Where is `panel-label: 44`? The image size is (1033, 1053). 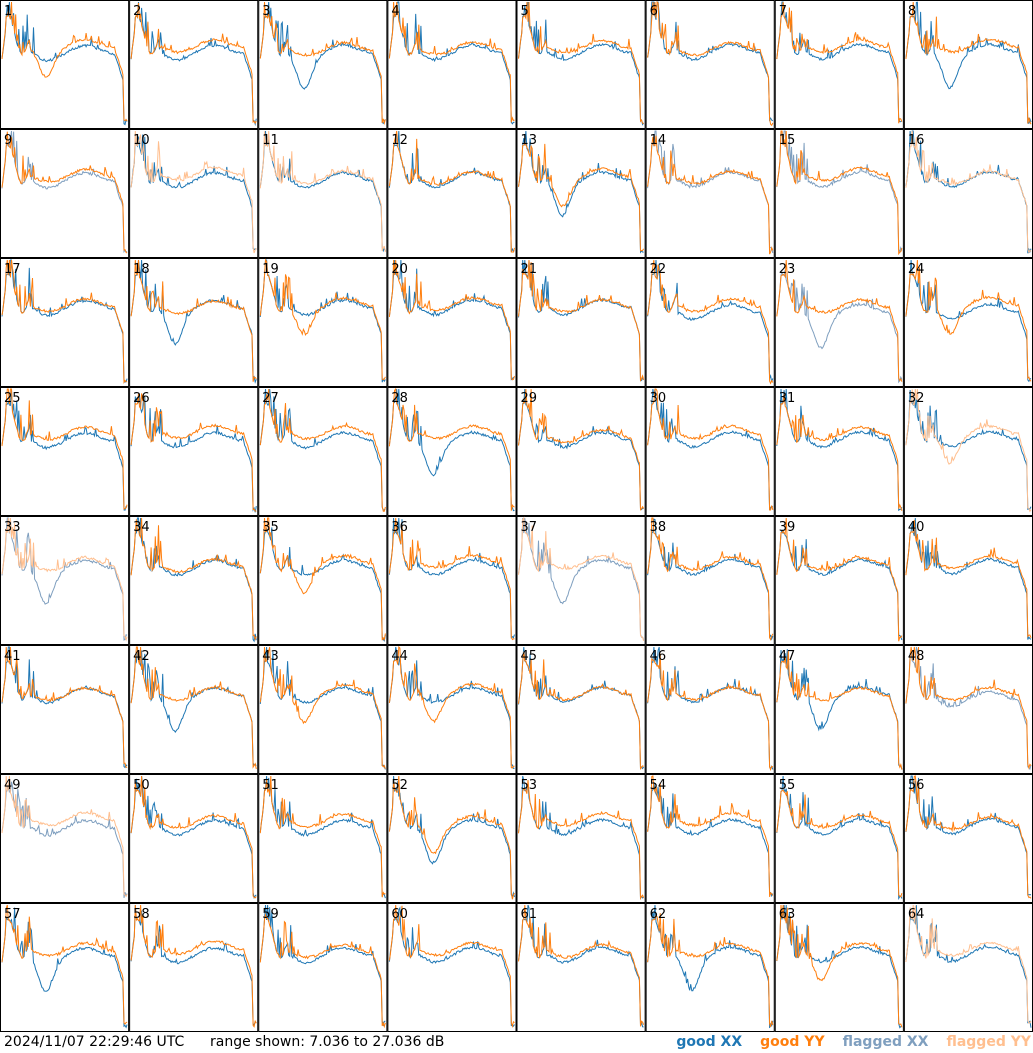
panel-label: 44 is located at coordinates (399, 656).